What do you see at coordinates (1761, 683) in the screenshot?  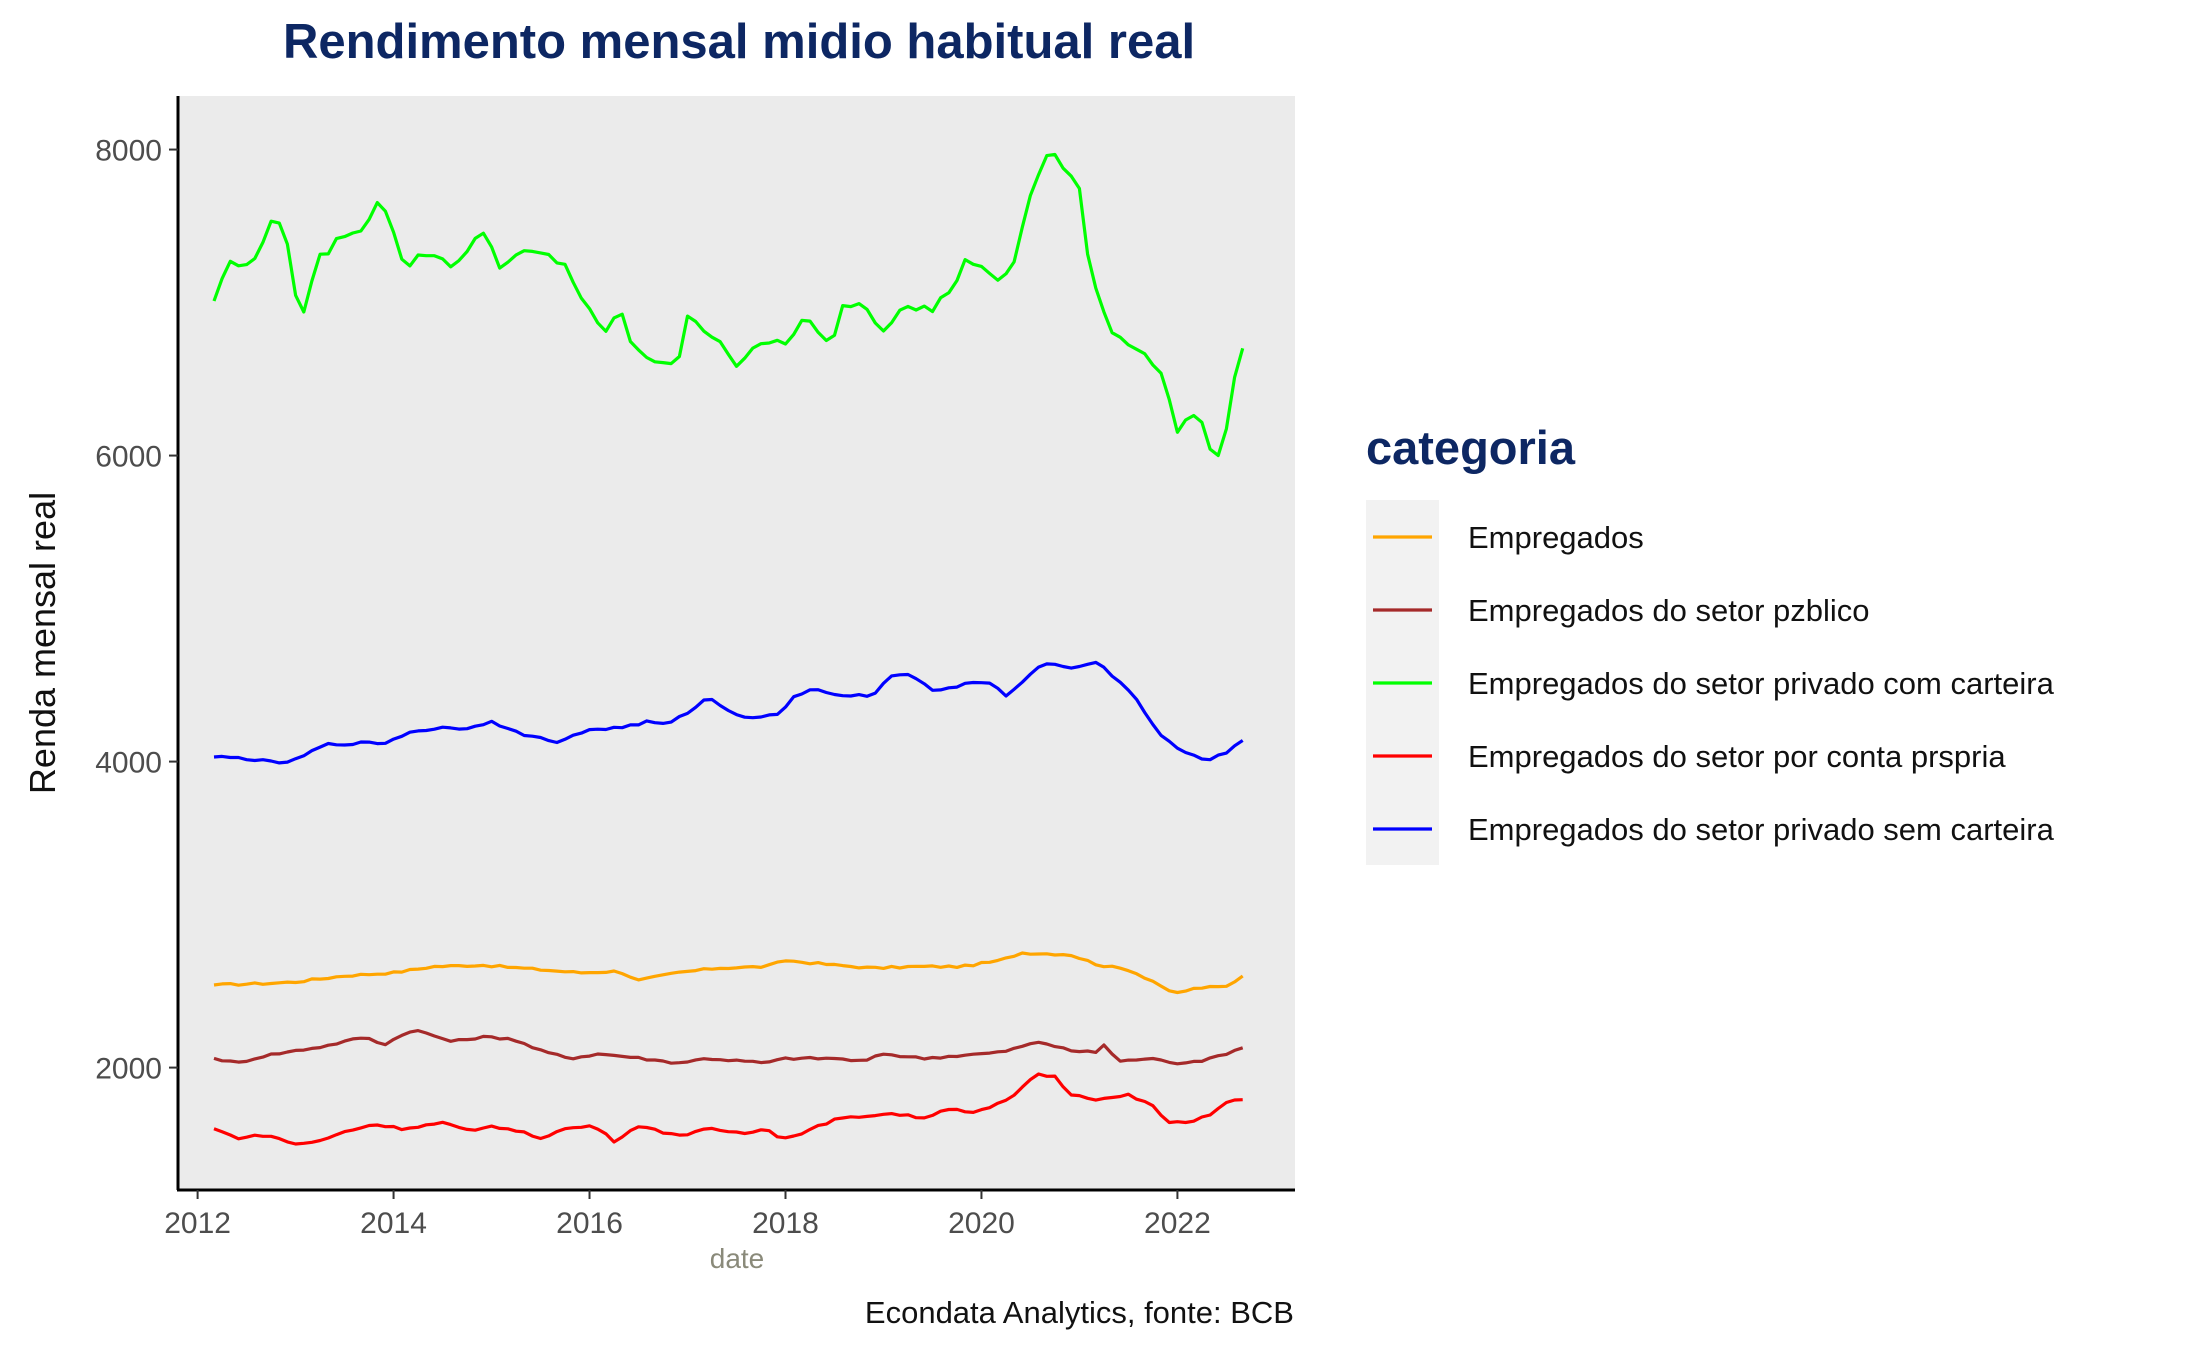 I see `legend-label: Empregados do setor privado com carteira` at bounding box center [1761, 683].